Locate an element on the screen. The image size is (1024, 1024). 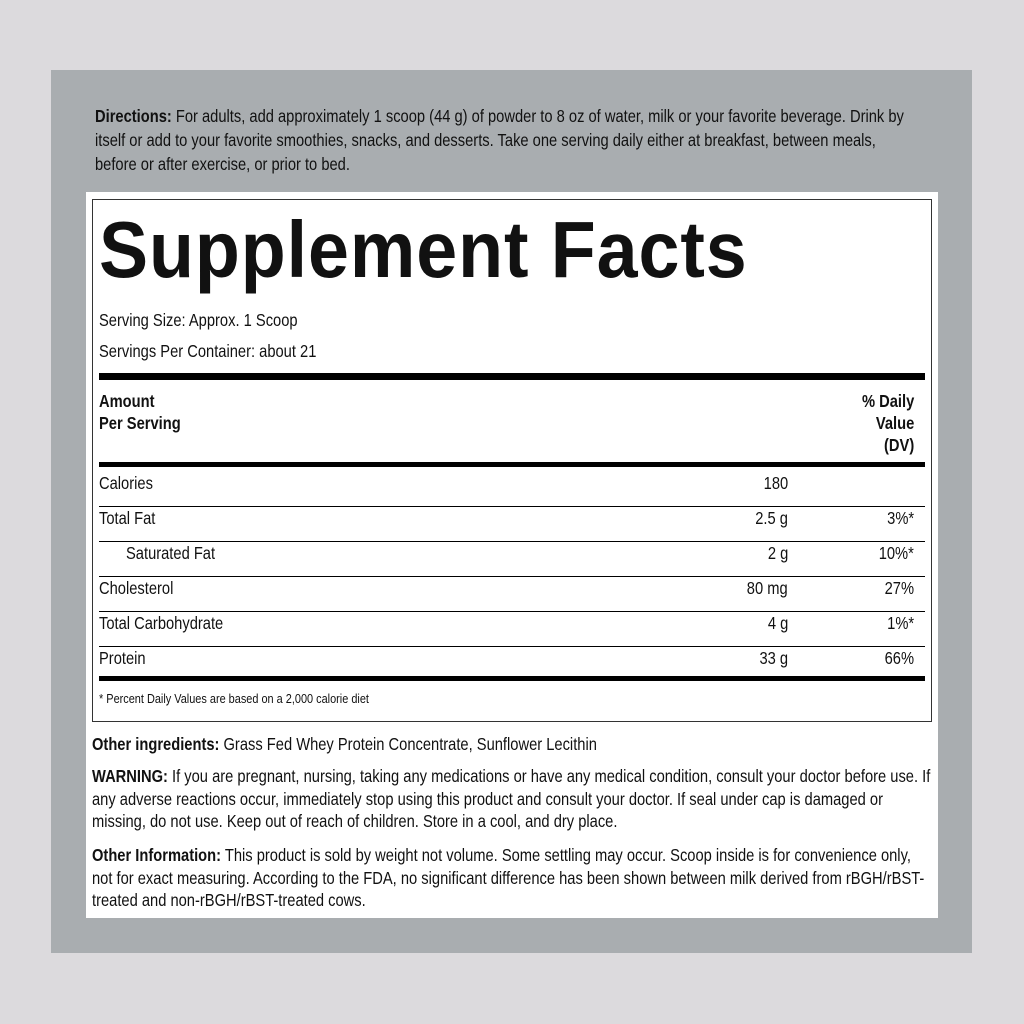
nutrient-daily-value: 27% is located at coordinates (899, 588).